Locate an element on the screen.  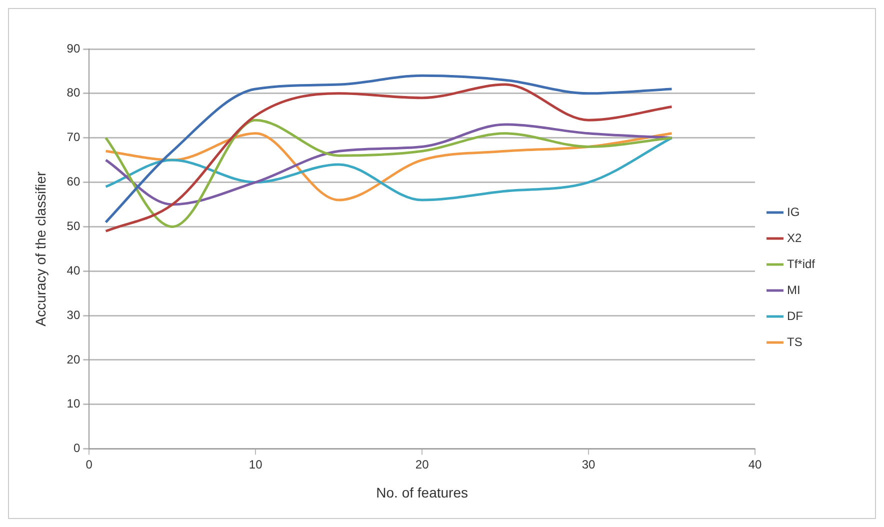
y-tick-label: 10 is located at coordinates (73, 403).